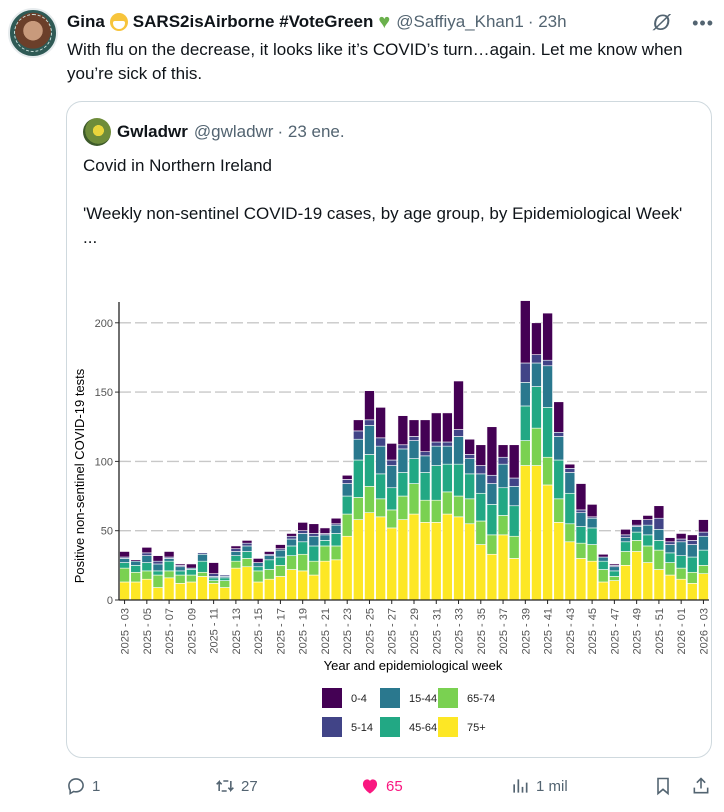 This screenshot has height=812, width=724. I want to click on tweet-time: · 23h, so click(547, 21).